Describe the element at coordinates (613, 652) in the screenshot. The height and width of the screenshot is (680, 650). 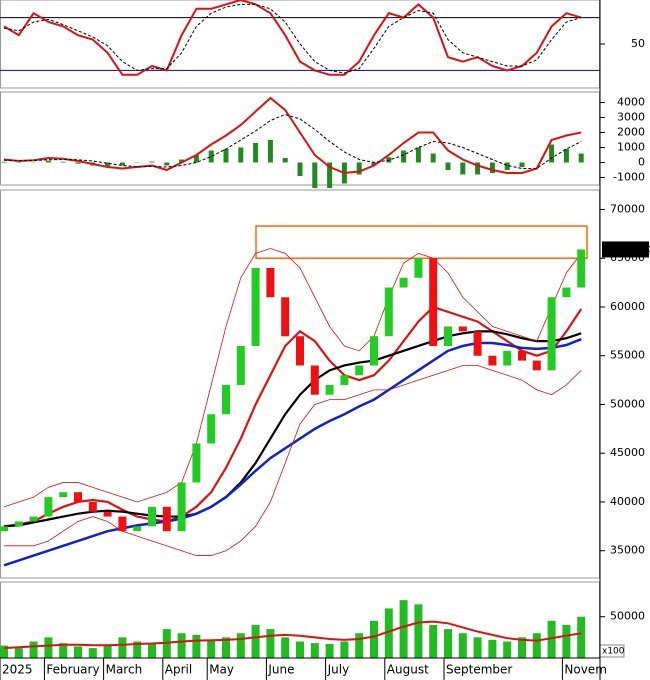
I see `unit-label: x100` at that location.